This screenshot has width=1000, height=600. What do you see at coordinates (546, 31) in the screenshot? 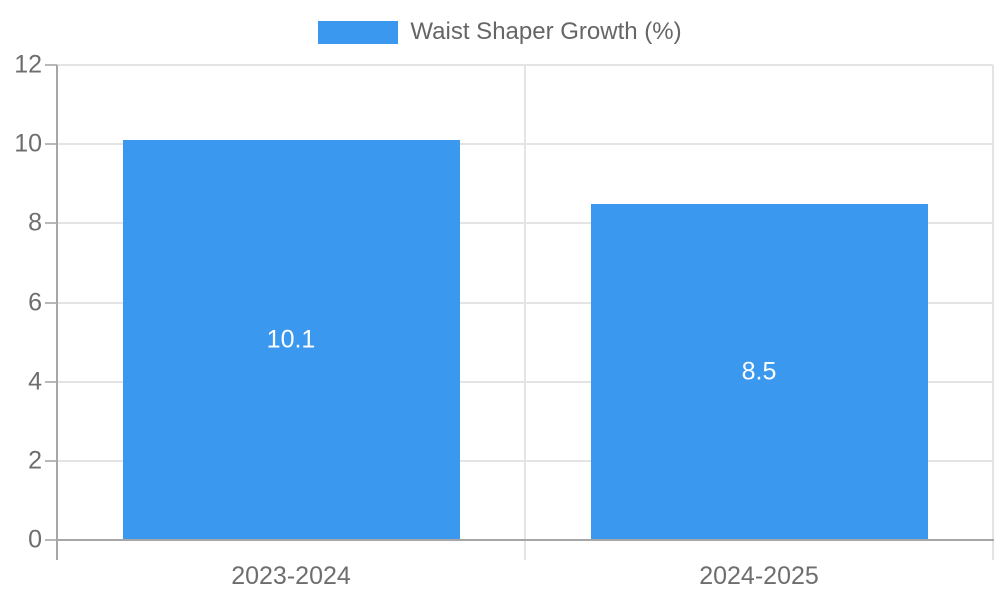
I see `legend-label: Waist Shaper Growth (%)` at bounding box center [546, 31].